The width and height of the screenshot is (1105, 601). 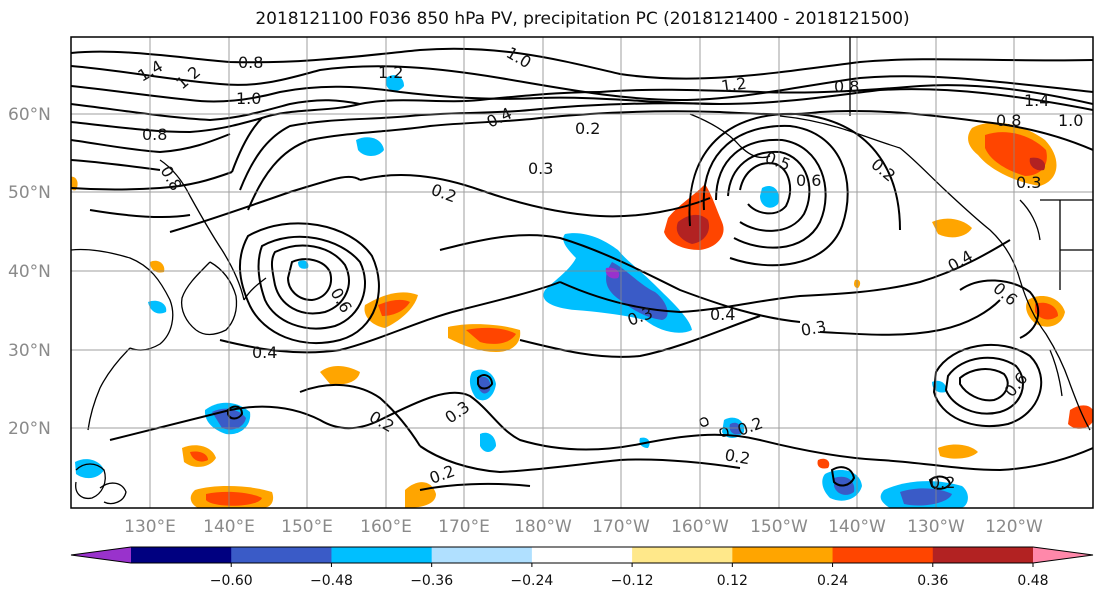 I want to click on lon-label: 120°W, so click(x=1014, y=527).